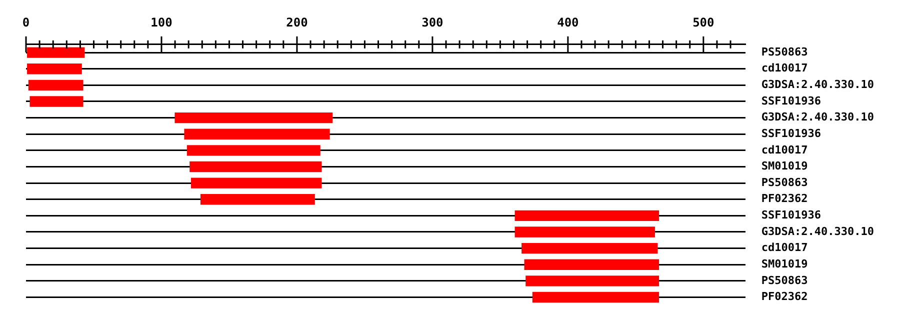  What do you see at coordinates (433, 22) in the screenshot?
I see `x-tick-label: 300` at bounding box center [433, 22].